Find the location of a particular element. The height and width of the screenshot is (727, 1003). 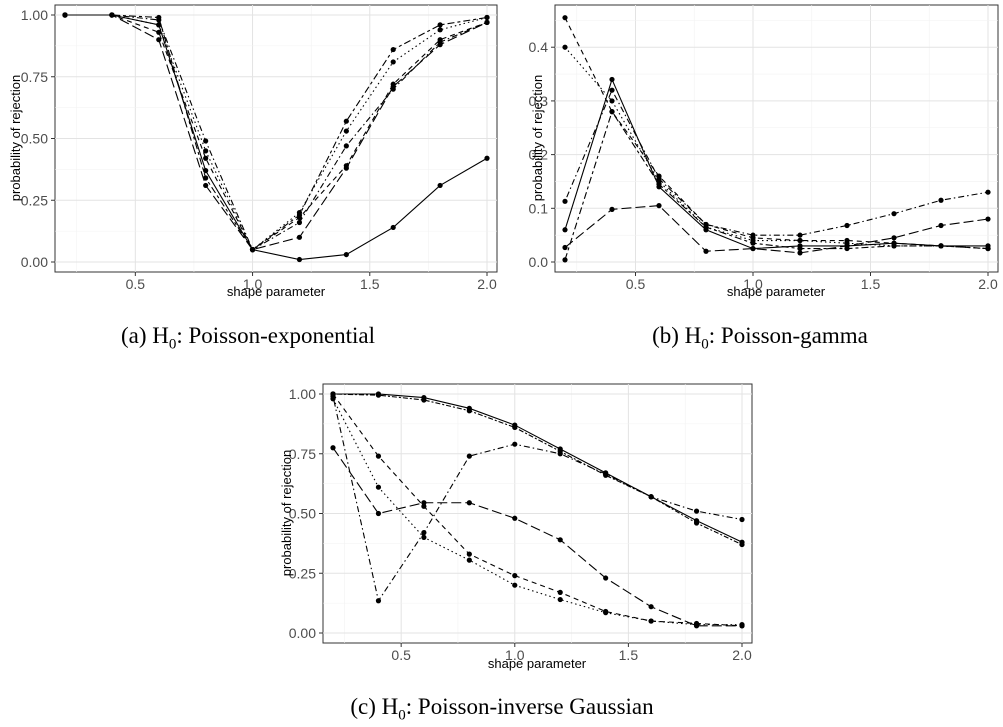

panel-b-x-tick-label: 0.5 is located at coordinates (636, 284).